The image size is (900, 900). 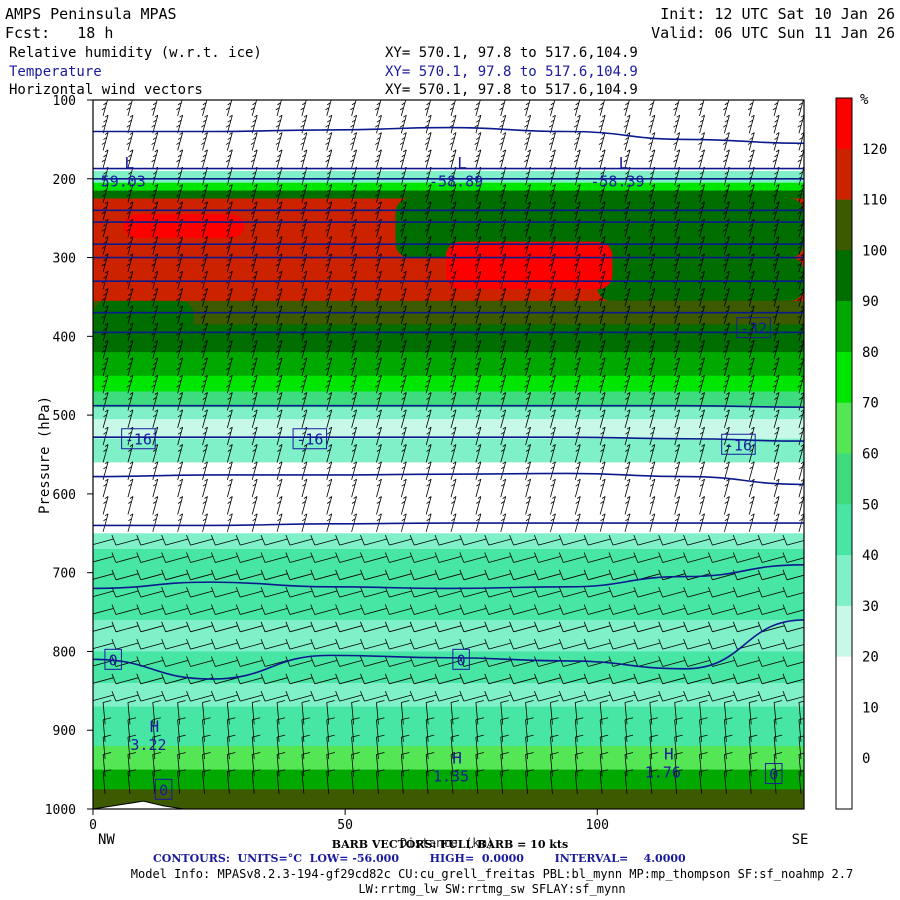 What do you see at coordinates (511, 53) in the screenshot?
I see `field-xy-rh: XY= 570.1, 97.8 to 517.6,104.9` at bounding box center [511, 53].